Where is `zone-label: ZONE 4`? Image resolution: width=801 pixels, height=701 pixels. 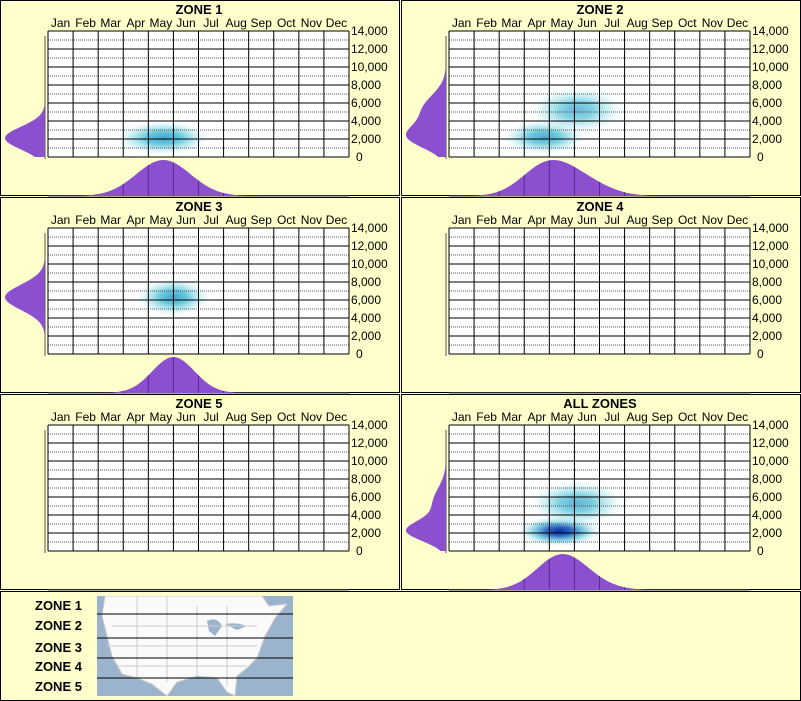
zone-label: ZONE 4 is located at coordinates (58, 666).